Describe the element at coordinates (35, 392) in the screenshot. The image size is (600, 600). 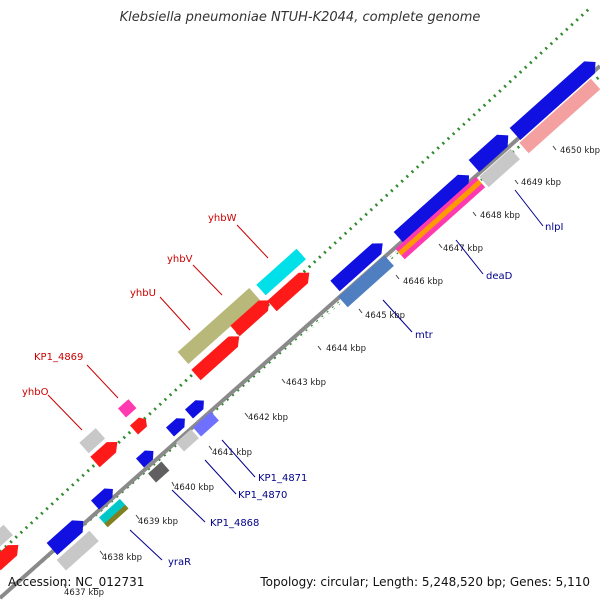
I see `gene-label-yhbO: yhbO` at that location.